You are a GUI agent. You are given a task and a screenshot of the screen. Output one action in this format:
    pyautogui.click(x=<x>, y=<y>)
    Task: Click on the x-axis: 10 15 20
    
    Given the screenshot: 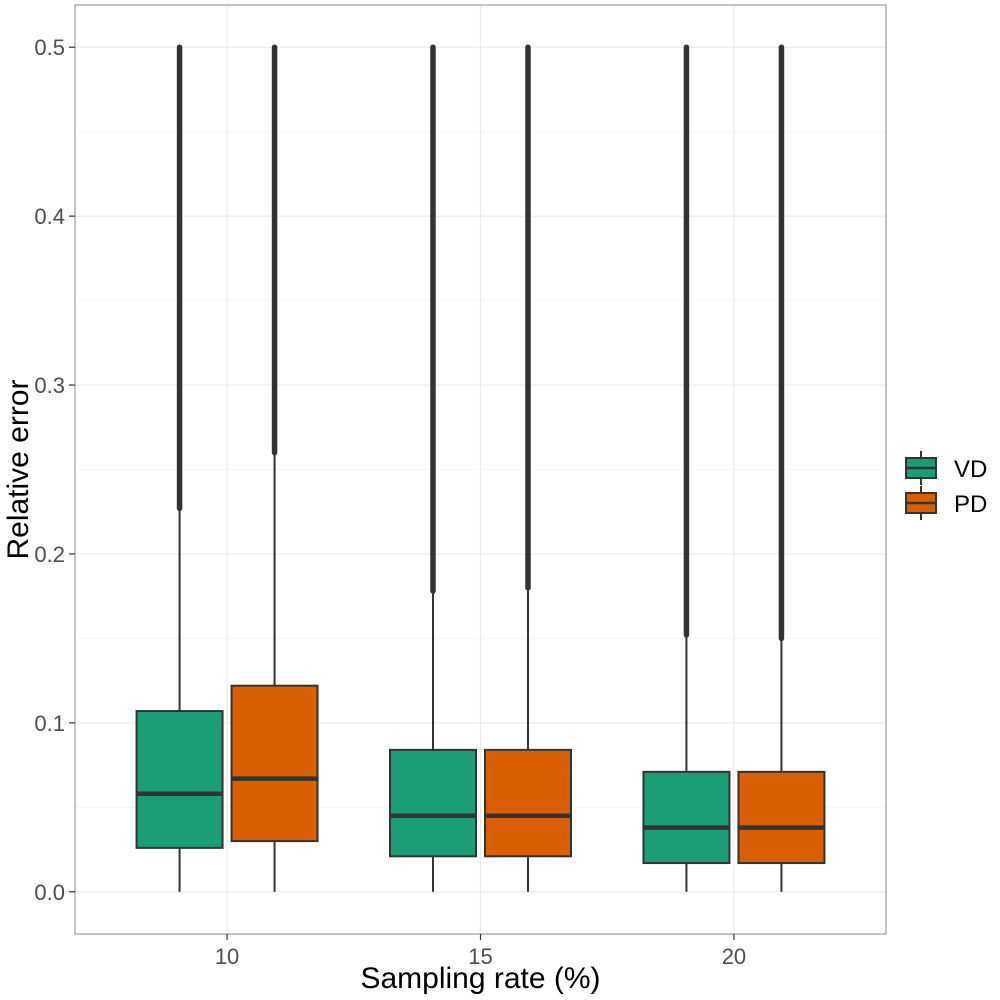 What is the action you would take?
    pyautogui.click(x=480, y=951)
    